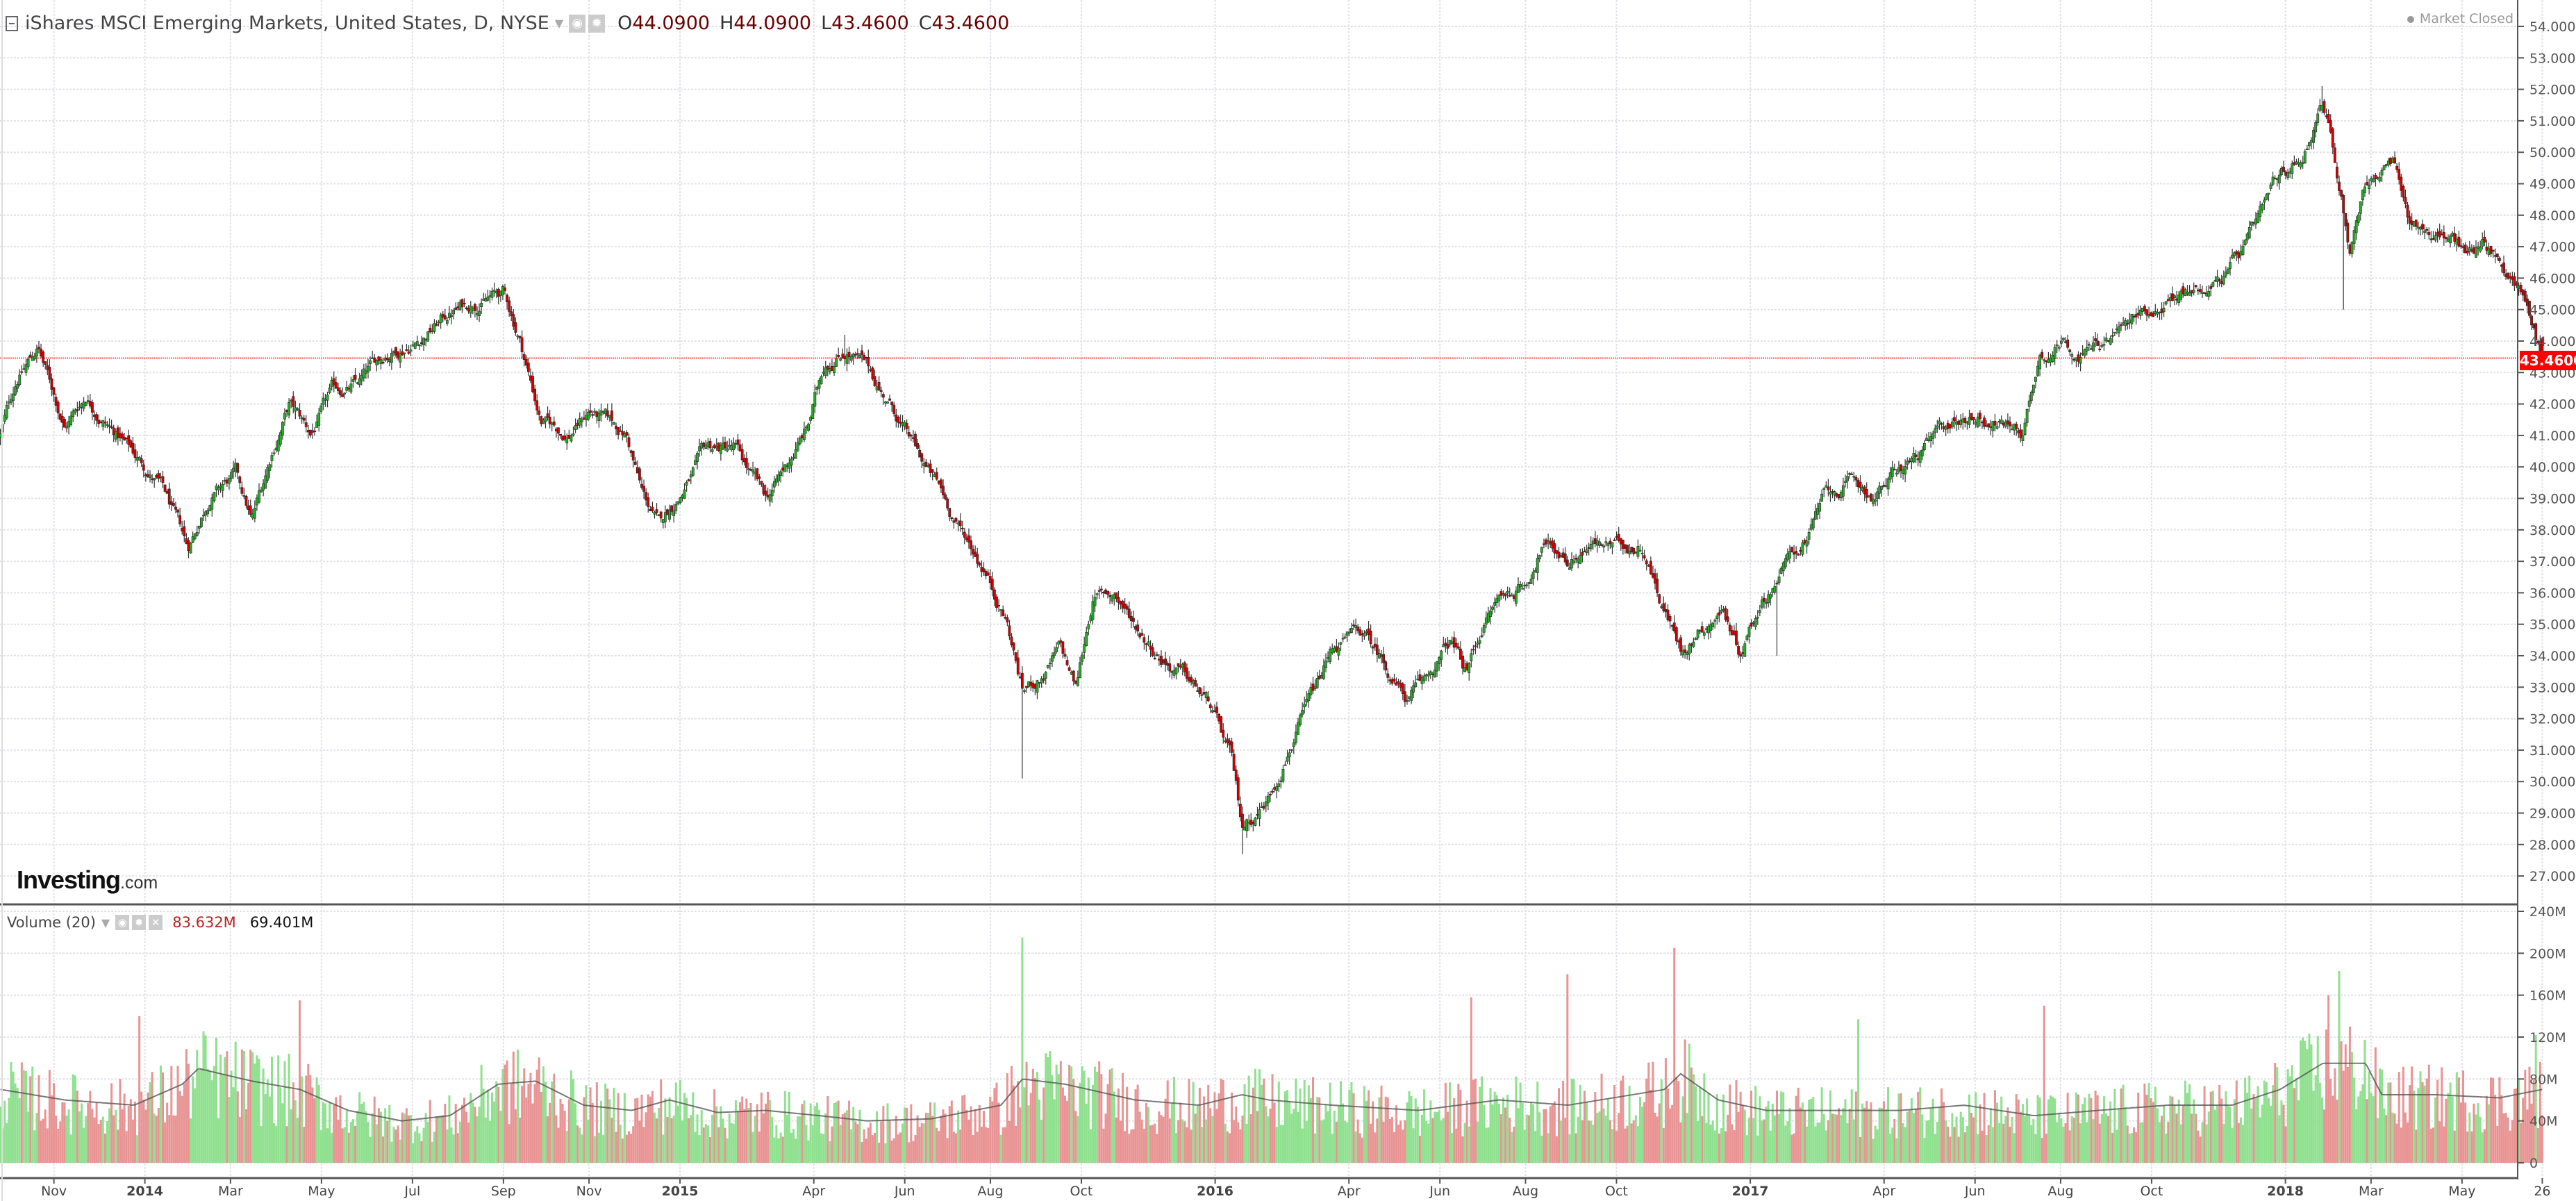  I want to click on collapse-icon, so click(12, 23).